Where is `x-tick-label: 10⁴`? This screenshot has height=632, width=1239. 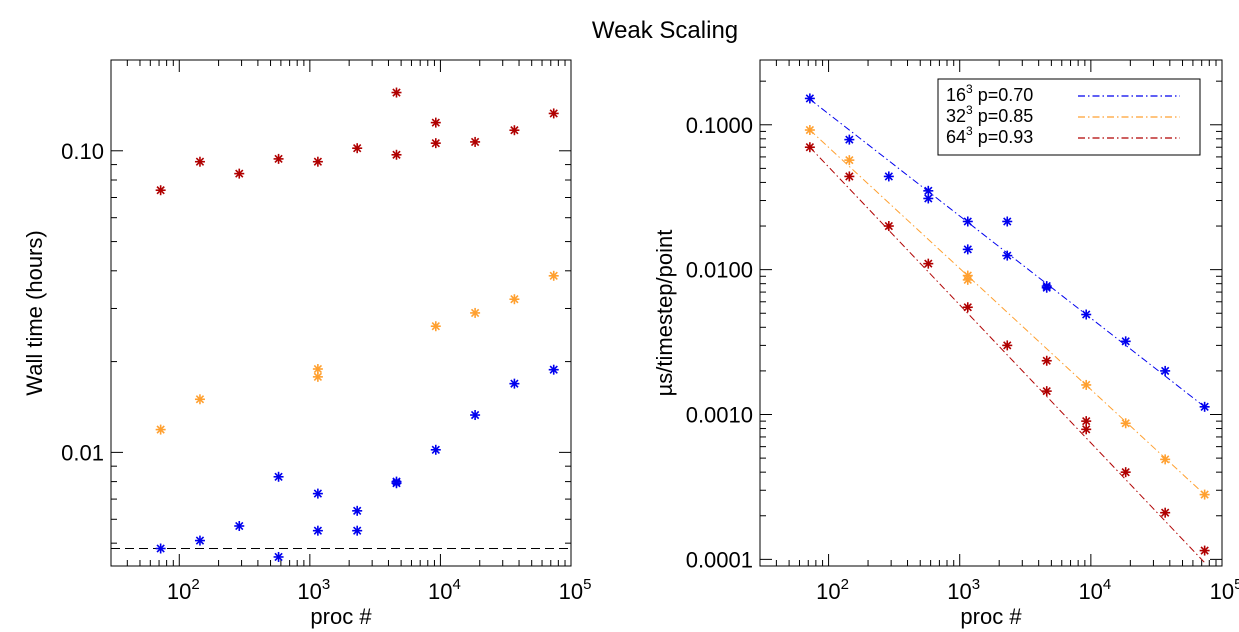
x-tick-label: 10⁴ is located at coordinates (1094, 590).